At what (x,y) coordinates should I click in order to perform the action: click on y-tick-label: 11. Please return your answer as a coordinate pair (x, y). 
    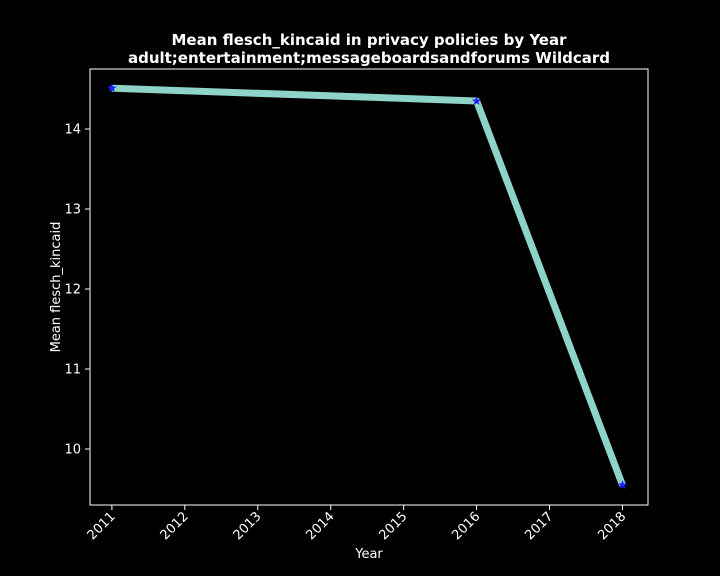
    Looking at the image, I should click on (72, 370).